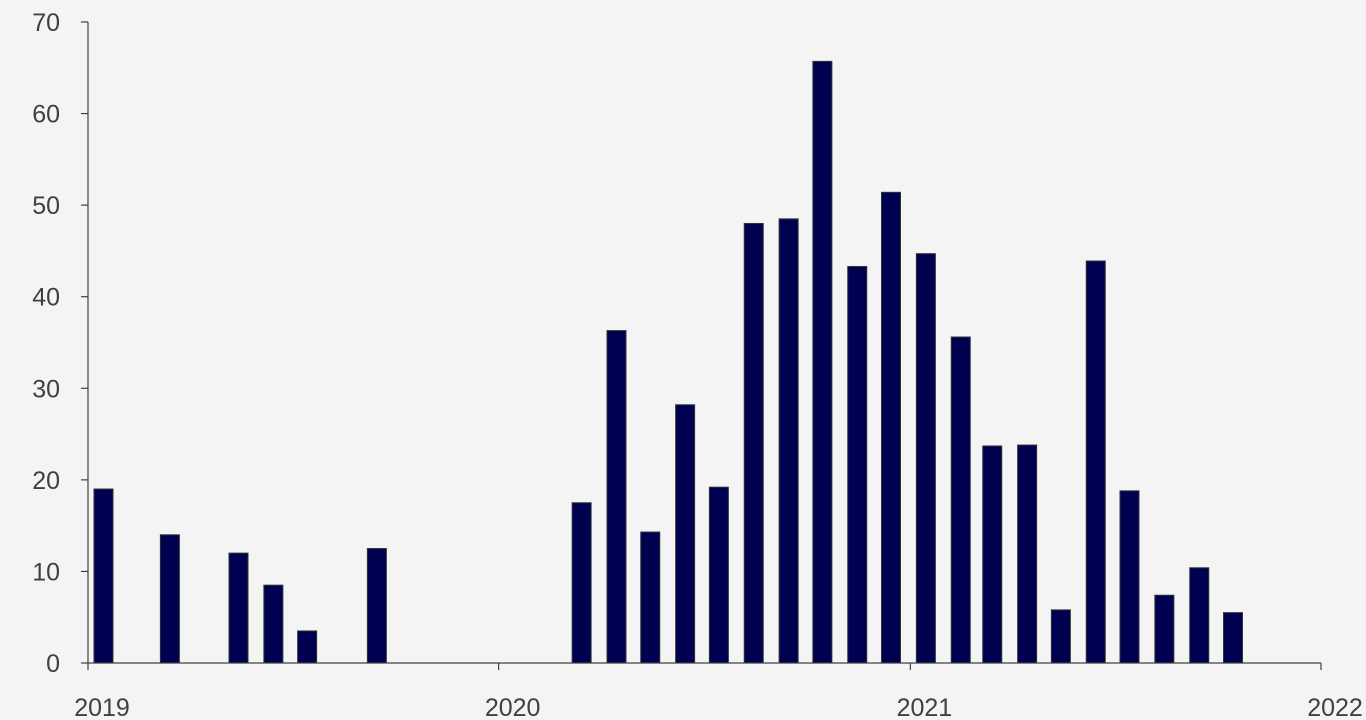 The height and width of the screenshot is (720, 1366). What do you see at coordinates (102, 707) in the screenshot?
I see `x-tick-label: 2019` at bounding box center [102, 707].